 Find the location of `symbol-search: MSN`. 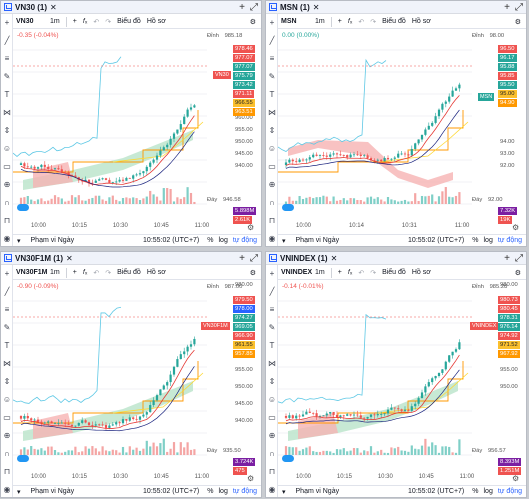

symbol-search: MSN is located at coordinates (289, 21).